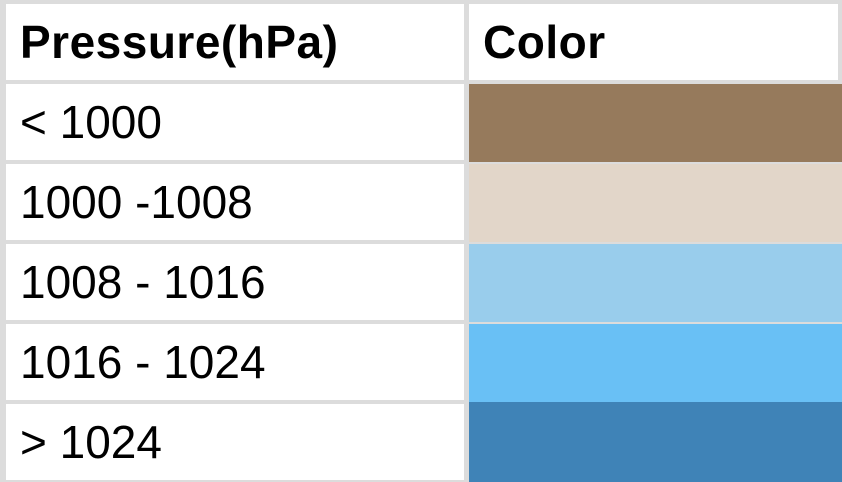  What do you see at coordinates (235, 202) in the screenshot?
I see `range-label-row-2: 1000 -1008` at bounding box center [235, 202].